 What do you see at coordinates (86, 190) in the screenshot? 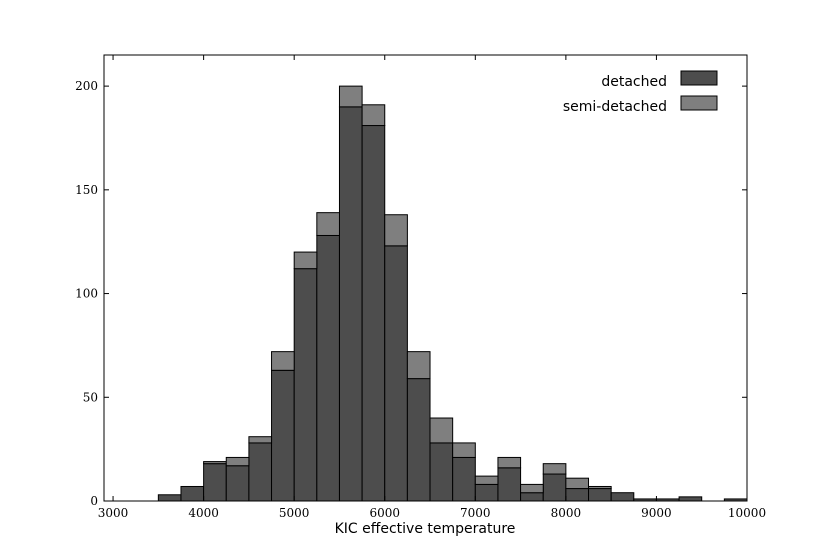
I see `y-tick-label: 150` at bounding box center [86, 190].